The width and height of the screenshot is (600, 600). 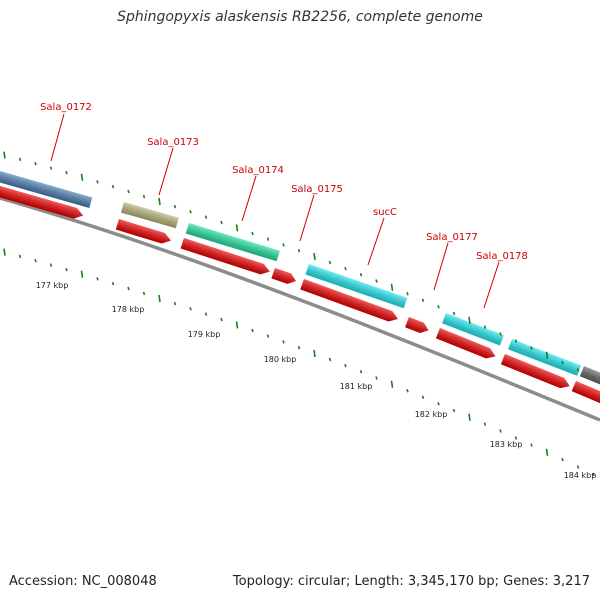 What do you see at coordinates (173, 142) in the screenshot?
I see `gene-label: Sala_0173` at bounding box center [173, 142].